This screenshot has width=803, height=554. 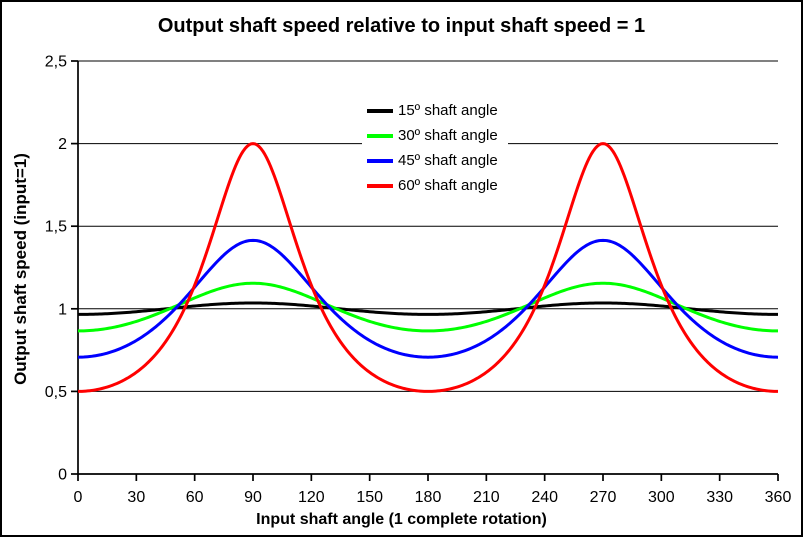 I want to click on x-tick-label: 30, so click(x=136, y=497).